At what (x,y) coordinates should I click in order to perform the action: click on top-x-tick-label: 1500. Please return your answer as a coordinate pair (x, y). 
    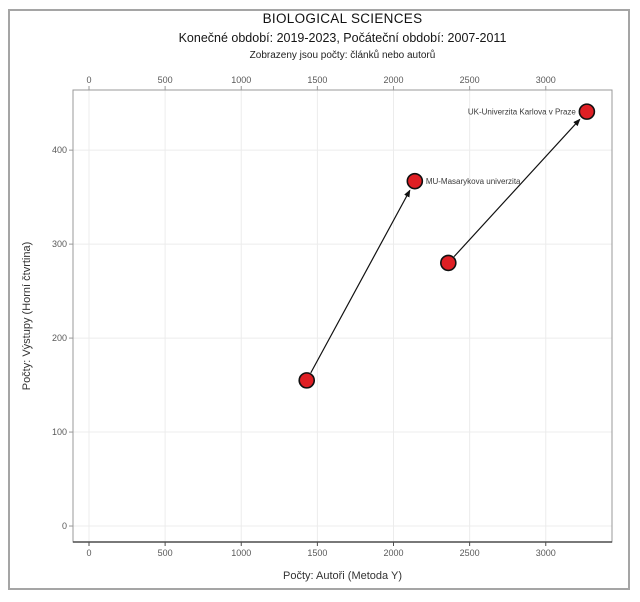
    Looking at the image, I should click on (317, 80).